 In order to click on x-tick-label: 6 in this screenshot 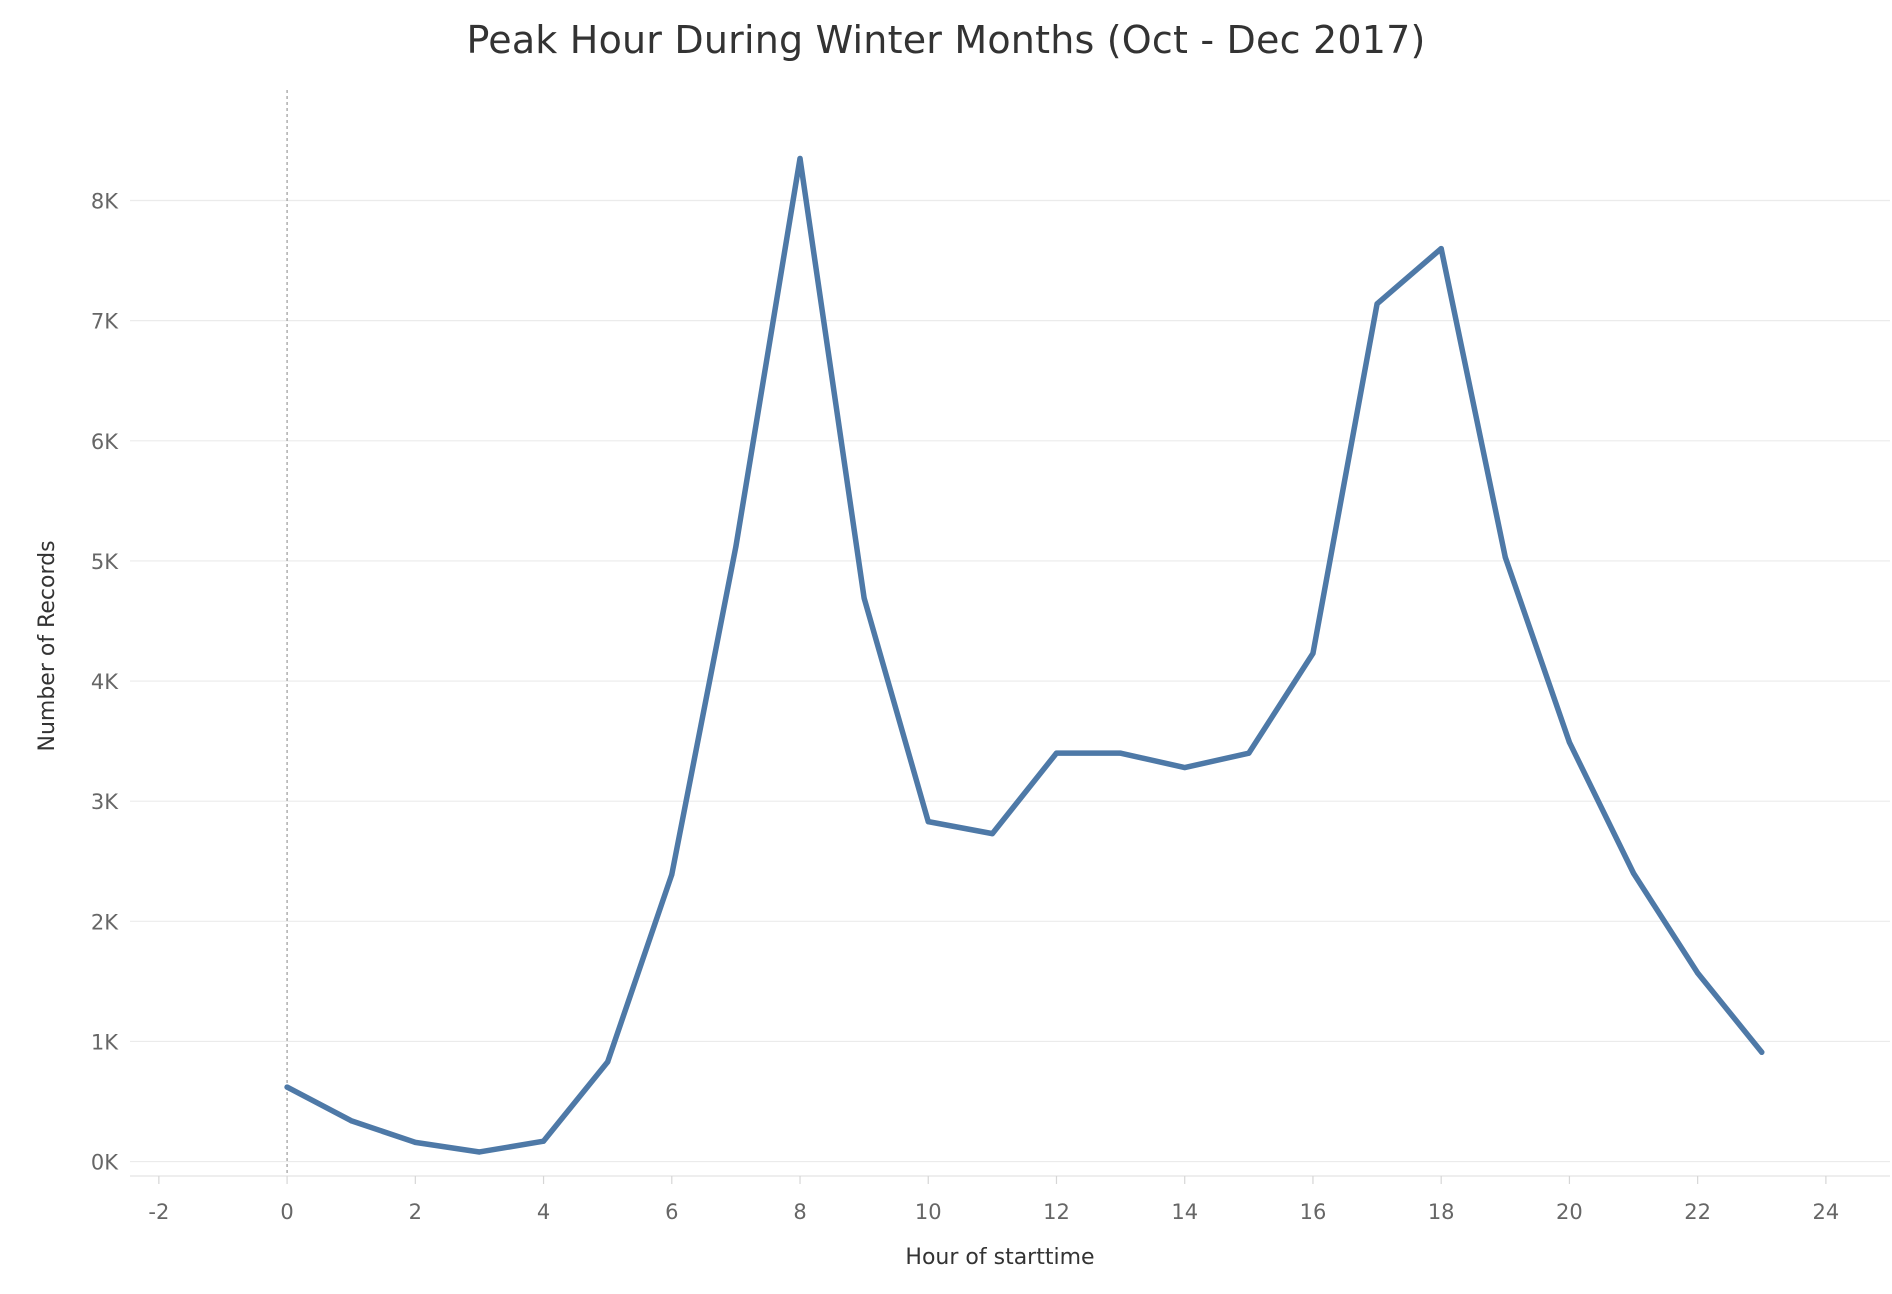, I will do `click(671, 1212)`.